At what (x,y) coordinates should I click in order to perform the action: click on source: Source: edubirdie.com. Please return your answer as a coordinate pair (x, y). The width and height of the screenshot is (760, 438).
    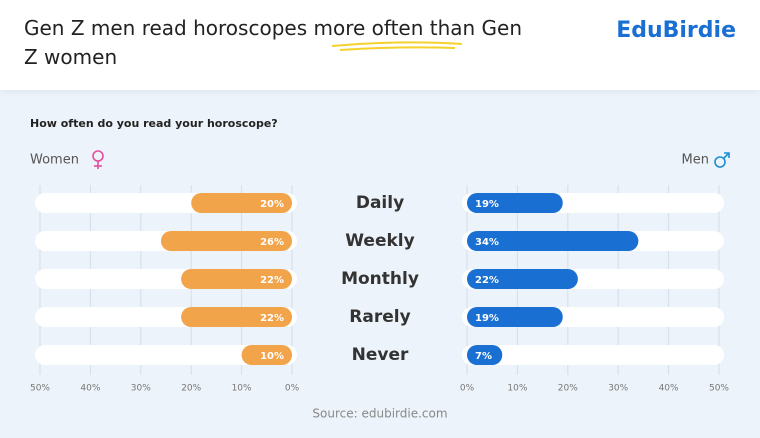
    Looking at the image, I should click on (379, 414).